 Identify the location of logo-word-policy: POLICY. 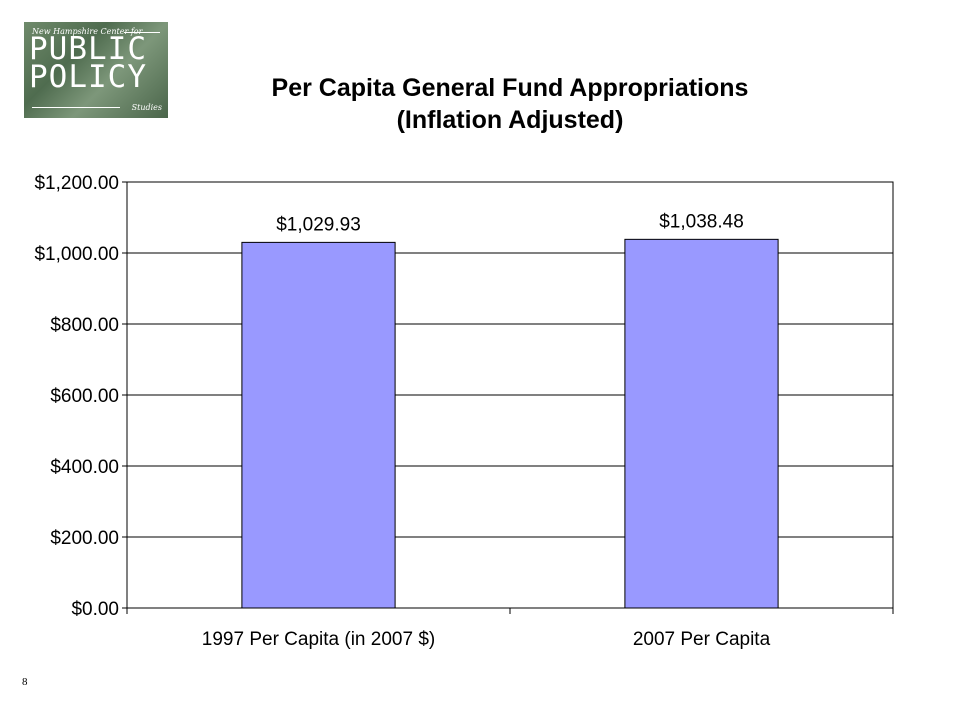
(88, 77).